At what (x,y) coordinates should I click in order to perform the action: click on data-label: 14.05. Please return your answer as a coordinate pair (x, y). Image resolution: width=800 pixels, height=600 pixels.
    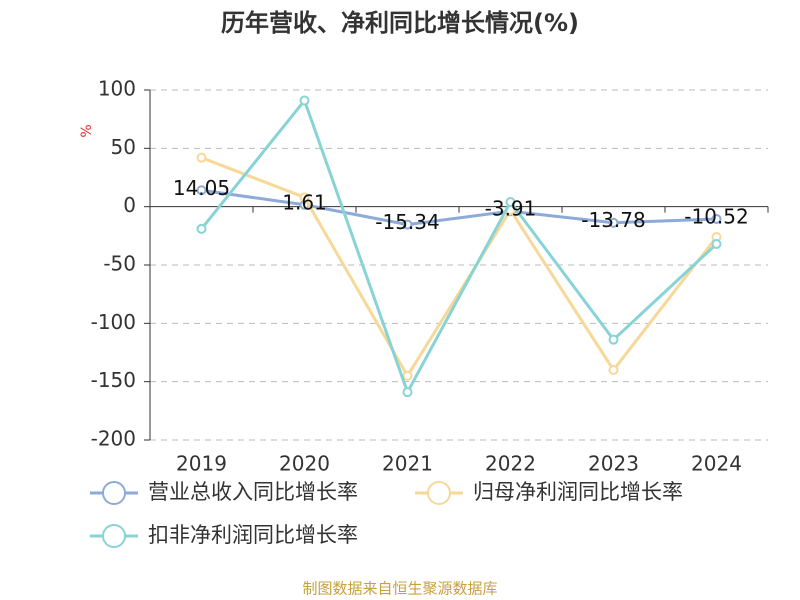
    Looking at the image, I should click on (201, 188).